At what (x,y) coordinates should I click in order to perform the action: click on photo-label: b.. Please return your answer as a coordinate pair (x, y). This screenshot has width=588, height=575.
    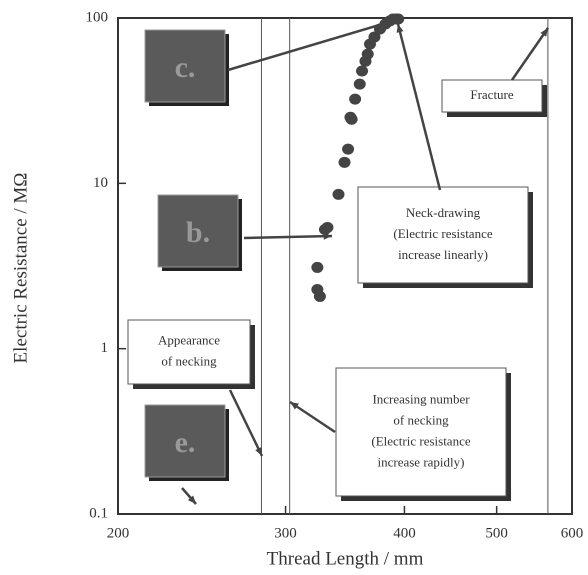
    Looking at the image, I should click on (198, 232).